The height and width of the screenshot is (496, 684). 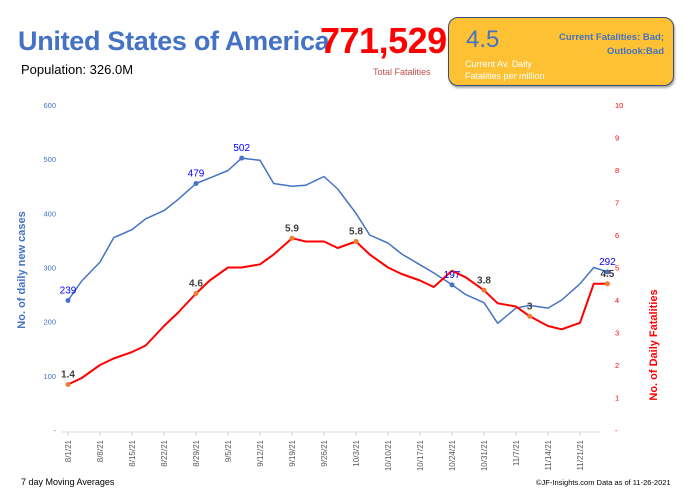 What do you see at coordinates (516, 452) in the screenshot?
I see `x-tick-label: 11/7/21` at bounding box center [516, 452].